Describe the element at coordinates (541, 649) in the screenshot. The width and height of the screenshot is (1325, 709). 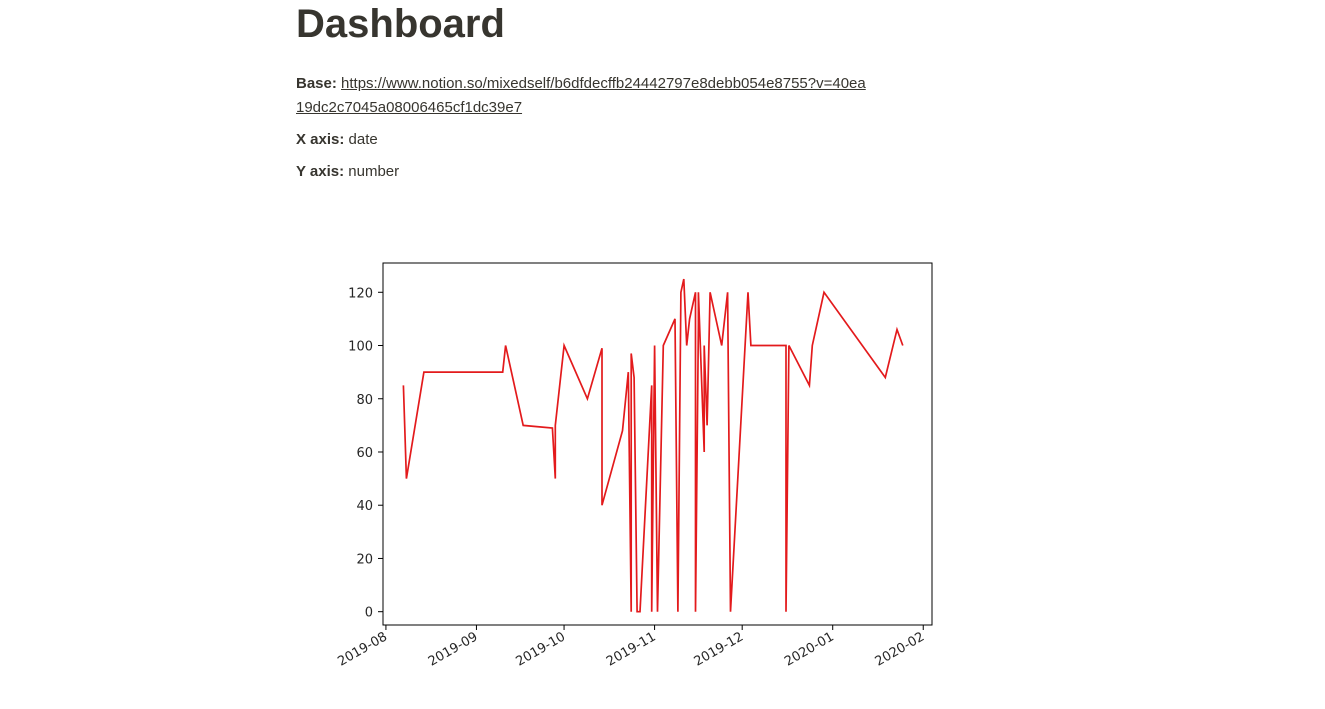
I see `x-tick-label: 2019-10` at that location.